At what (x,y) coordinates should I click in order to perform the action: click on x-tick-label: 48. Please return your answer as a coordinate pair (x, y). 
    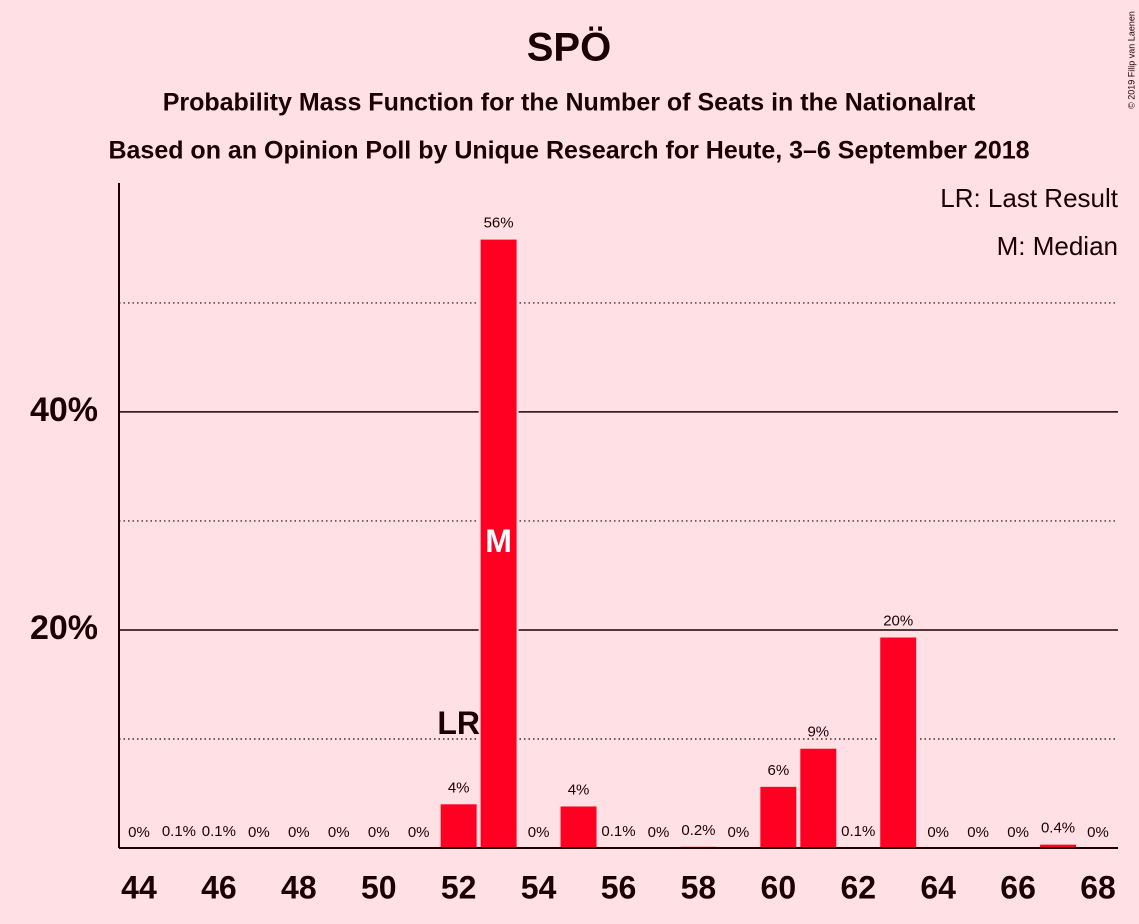
    Looking at the image, I should click on (299, 887).